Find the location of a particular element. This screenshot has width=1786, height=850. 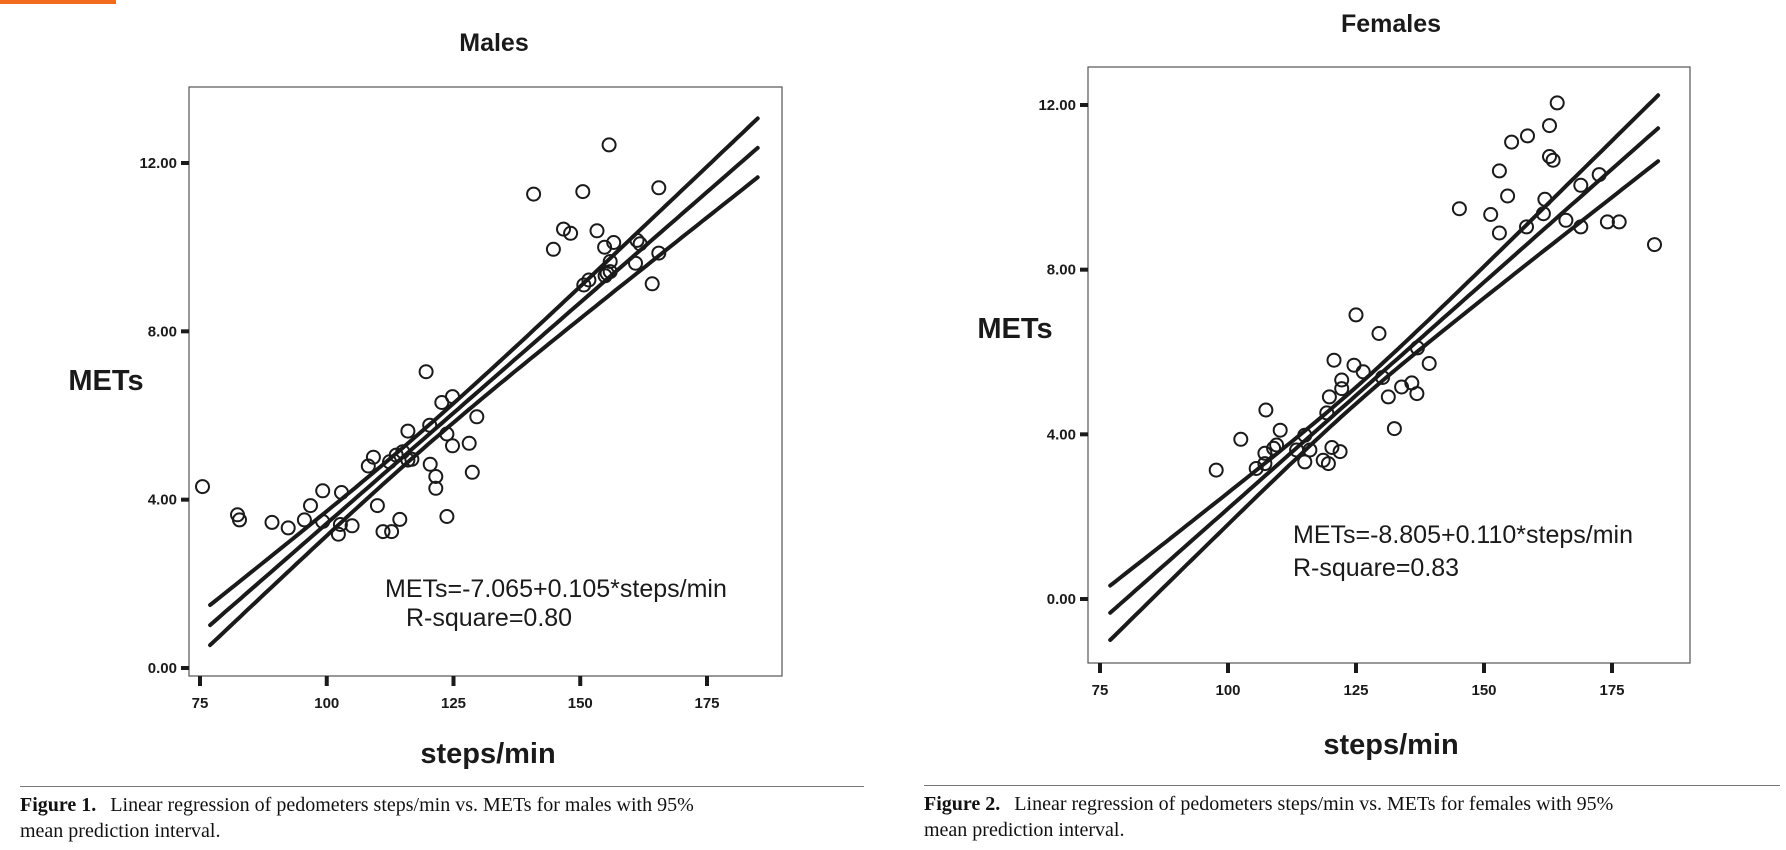

chart-title: Females is located at coordinates (1391, 24).